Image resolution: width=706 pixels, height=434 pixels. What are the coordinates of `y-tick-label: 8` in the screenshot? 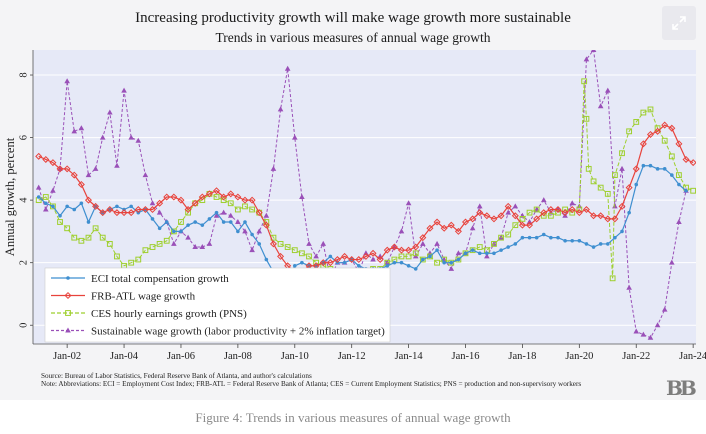 It's located at (23, 74).